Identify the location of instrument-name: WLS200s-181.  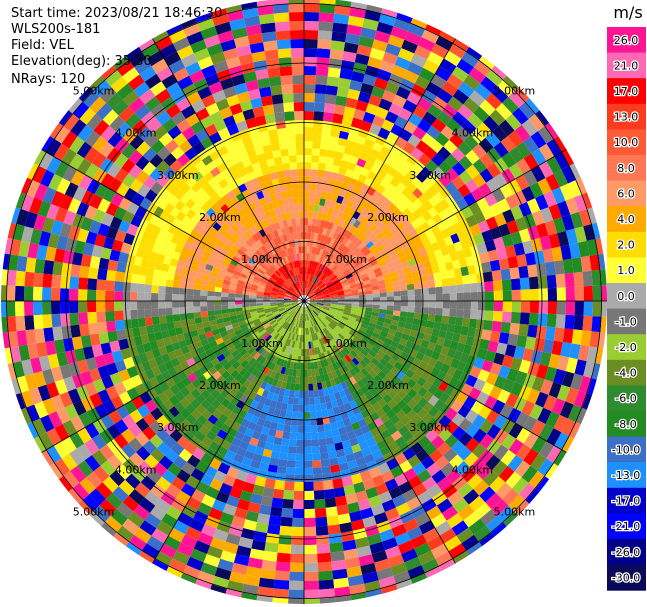
(56, 29).